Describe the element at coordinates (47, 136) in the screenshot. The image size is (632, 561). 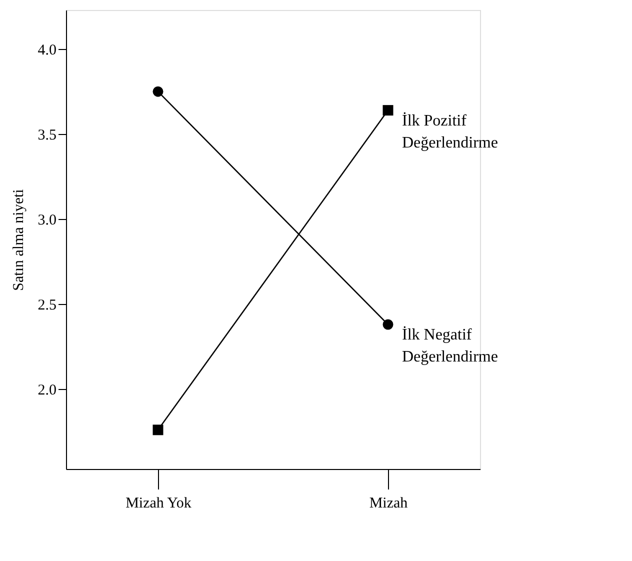
I see `y-tick-label: 3.5` at that location.